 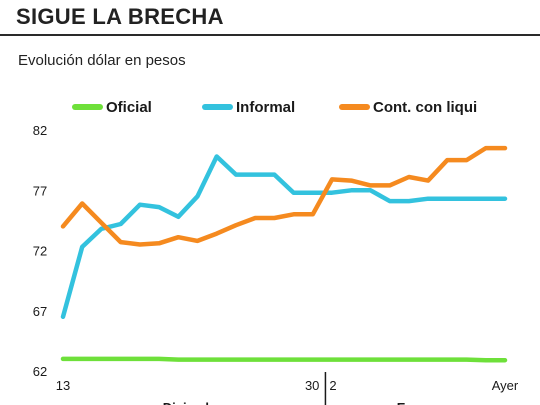 I want to click on x-tick-label-1: 13, so click(x=63, y=385).